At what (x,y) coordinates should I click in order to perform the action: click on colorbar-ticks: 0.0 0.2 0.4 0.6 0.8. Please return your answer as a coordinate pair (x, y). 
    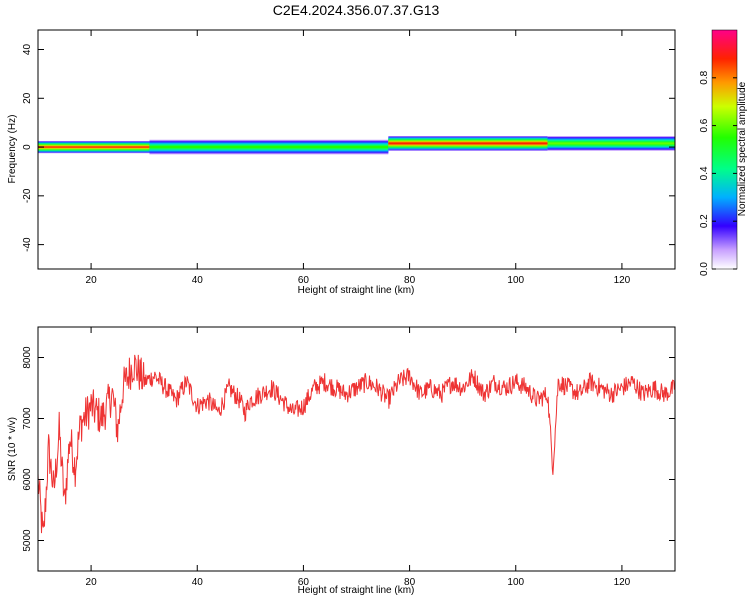
    Looking at the image, I should click on (718, 173).